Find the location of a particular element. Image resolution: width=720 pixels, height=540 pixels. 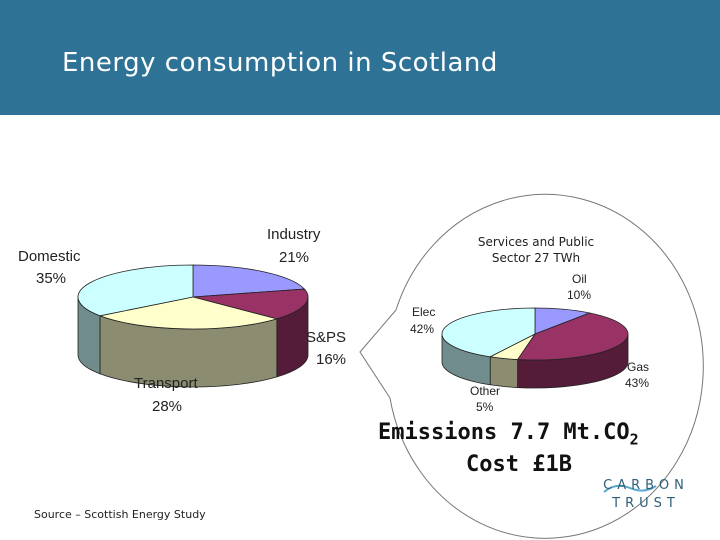

label-elec-name: Elec is located at coordinates (423, 312).